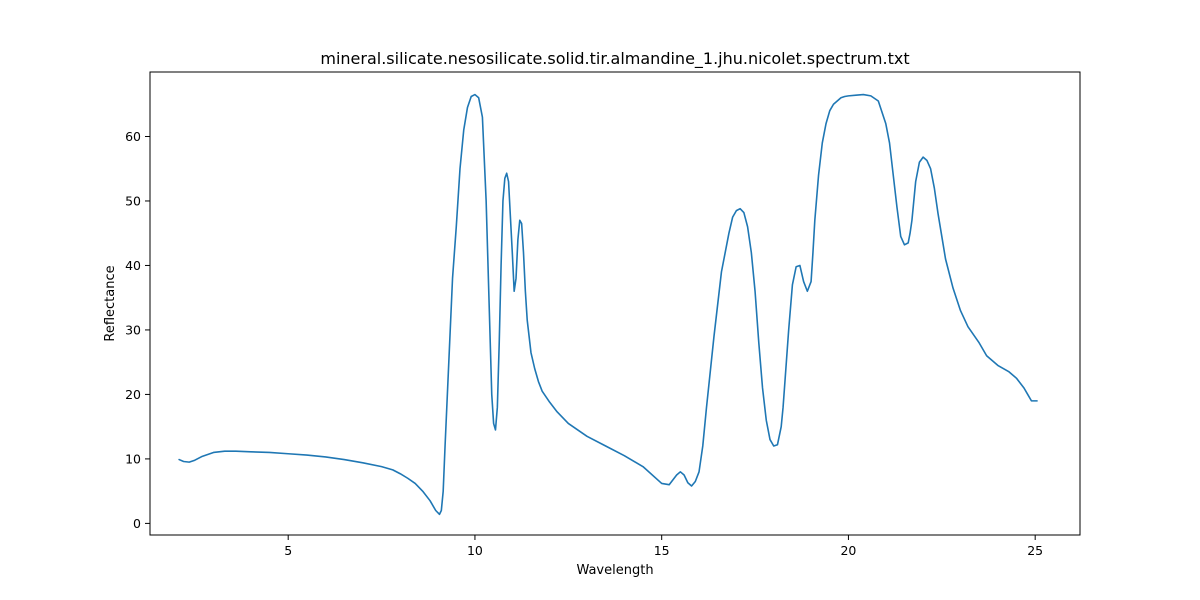  Describe the element at coordinates (848, 550) in the screenshot. I see `x-tick-label: 20` at that location.